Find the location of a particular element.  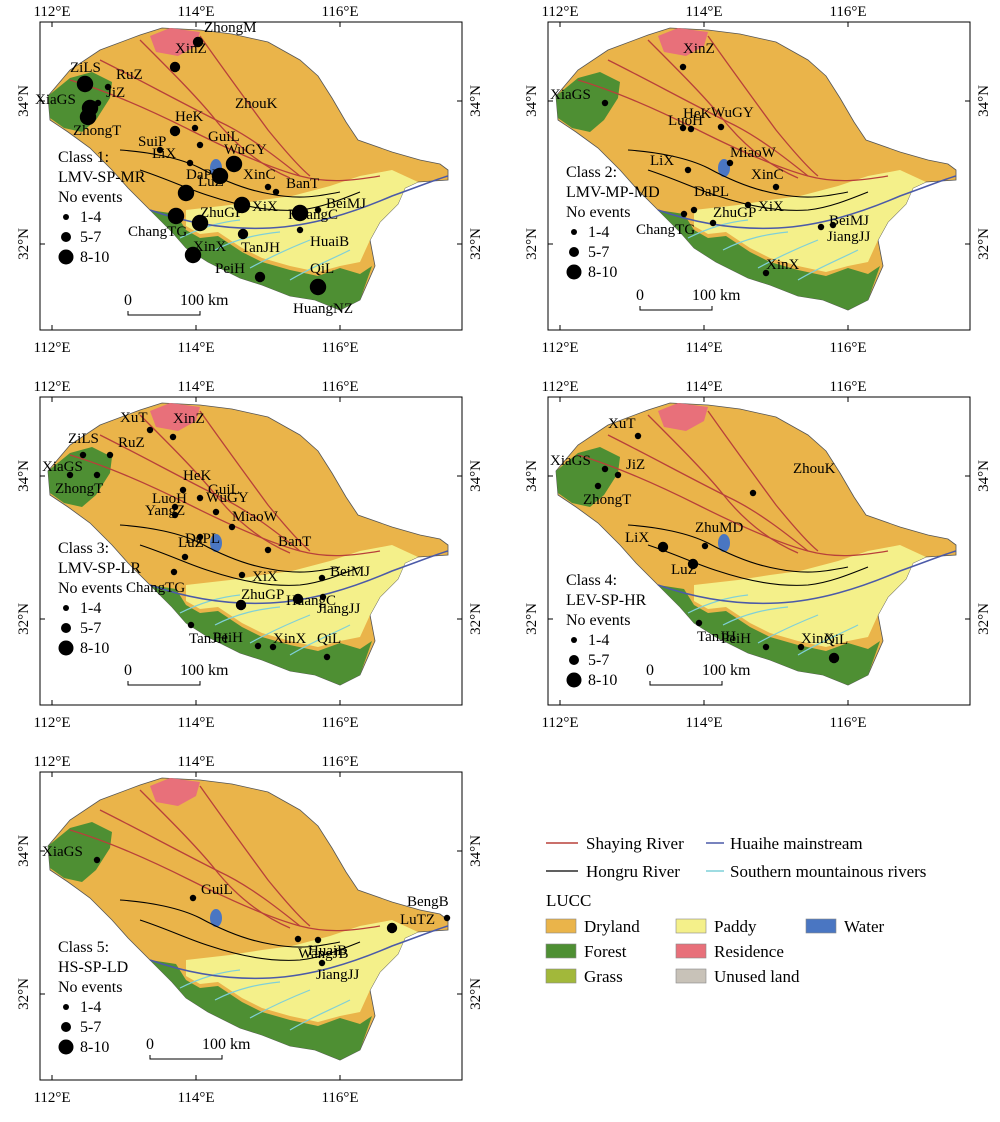

lon-tick-label-top: 112°E is located at coordinates (559, 12).